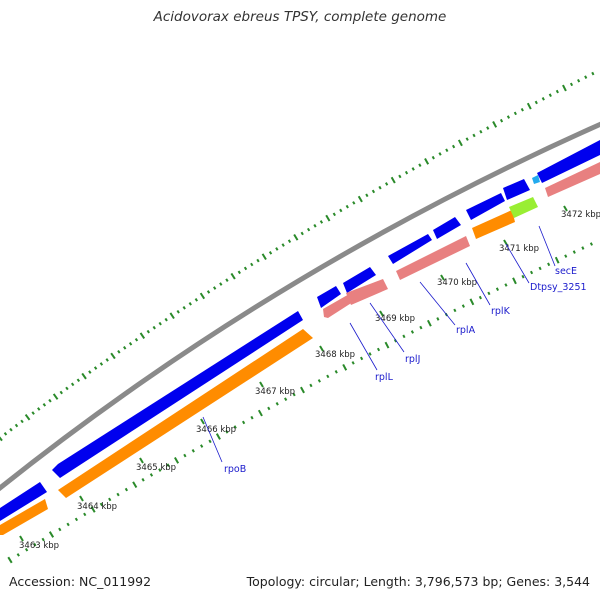  Describe the element at coordinates (384, 377) in the screenshot. I see `gene-label-rplL: rplL` at that location.